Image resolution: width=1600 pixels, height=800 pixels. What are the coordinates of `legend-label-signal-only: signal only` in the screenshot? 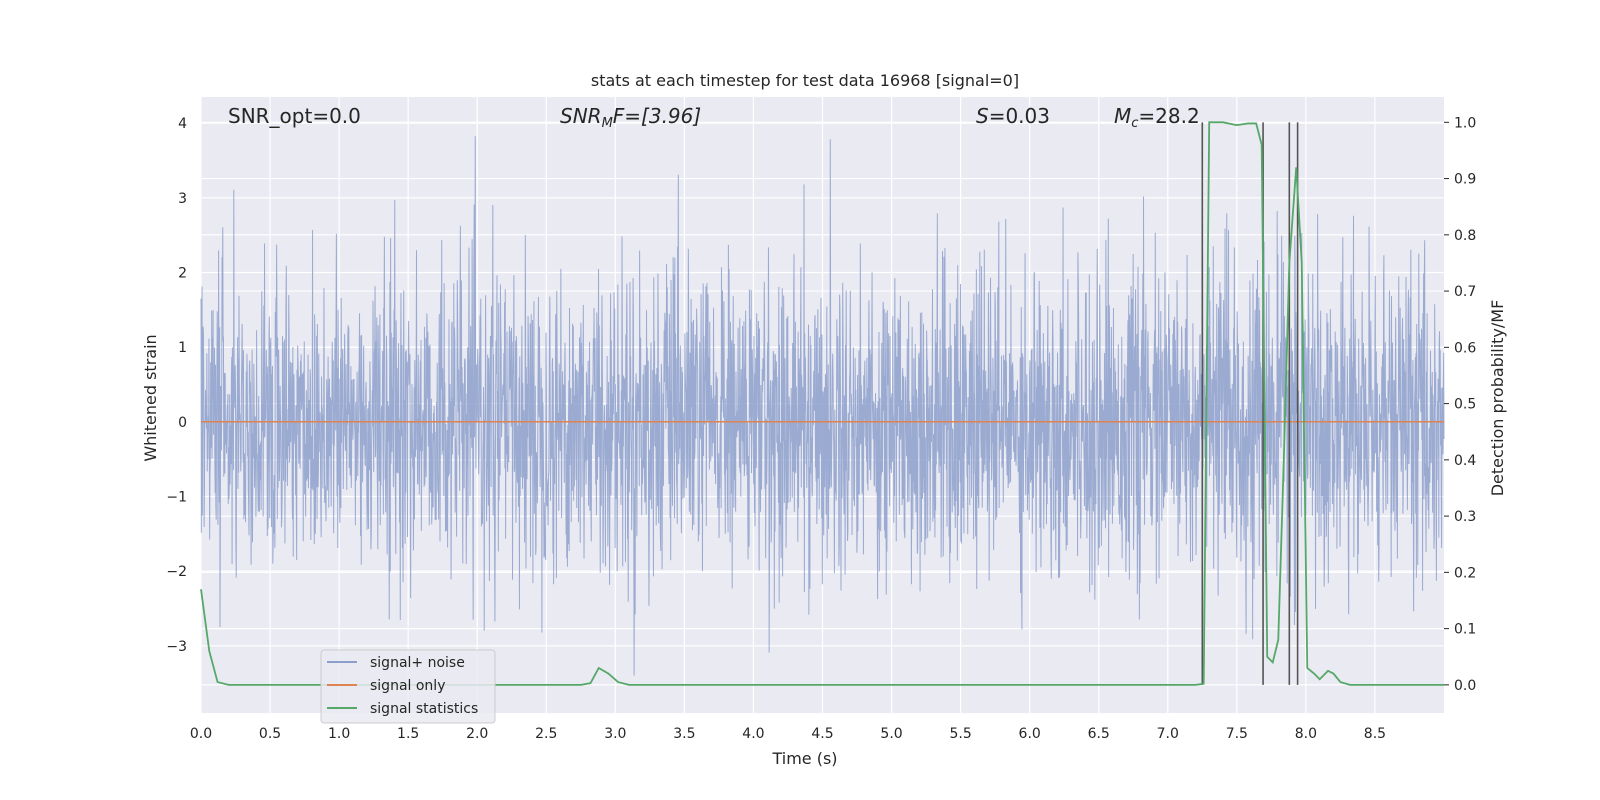 It's located at (407, 686).